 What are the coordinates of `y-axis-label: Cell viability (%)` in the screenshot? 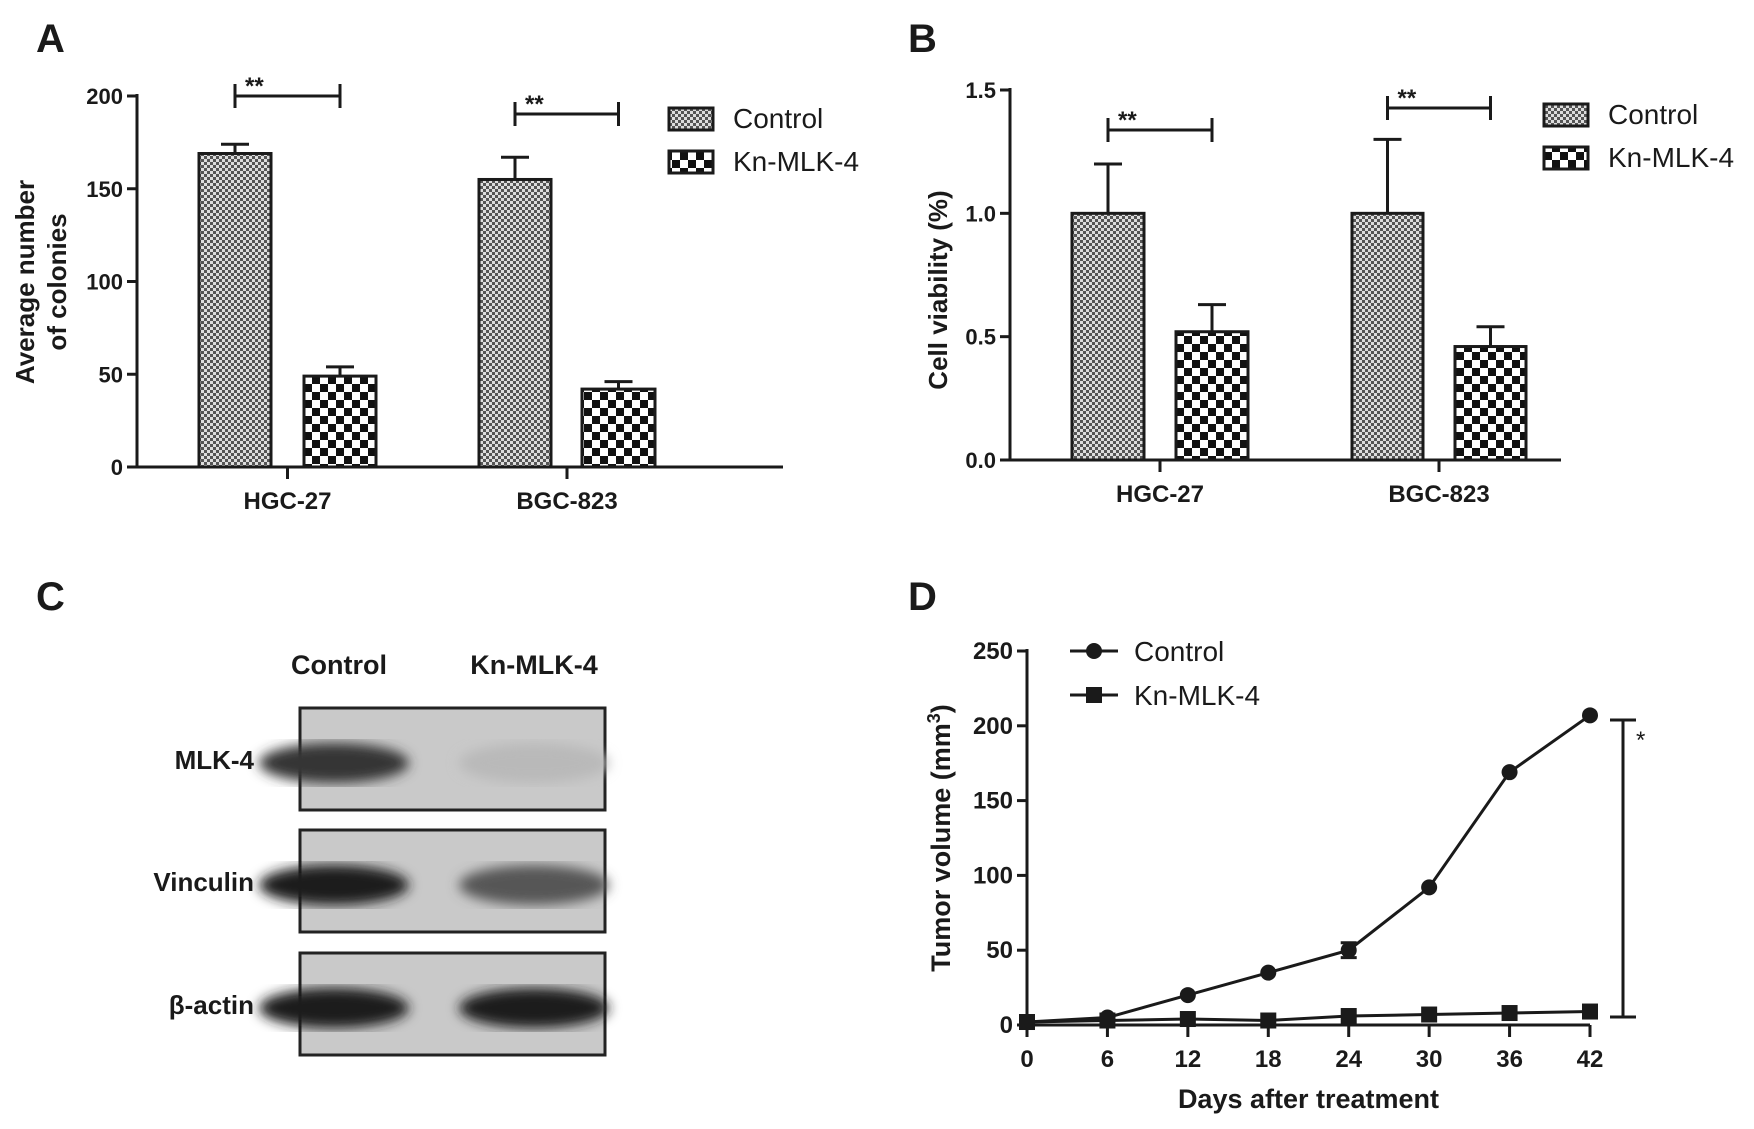 It's located at (938, 289).